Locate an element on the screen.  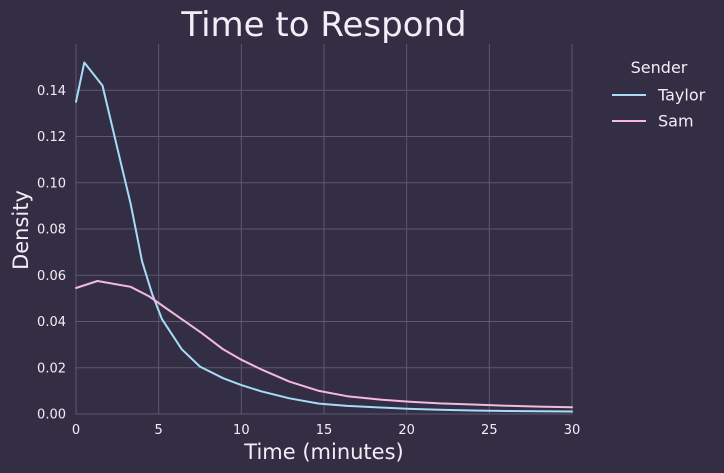
x-tick-label: 15 is located at coordinates (324, 430).